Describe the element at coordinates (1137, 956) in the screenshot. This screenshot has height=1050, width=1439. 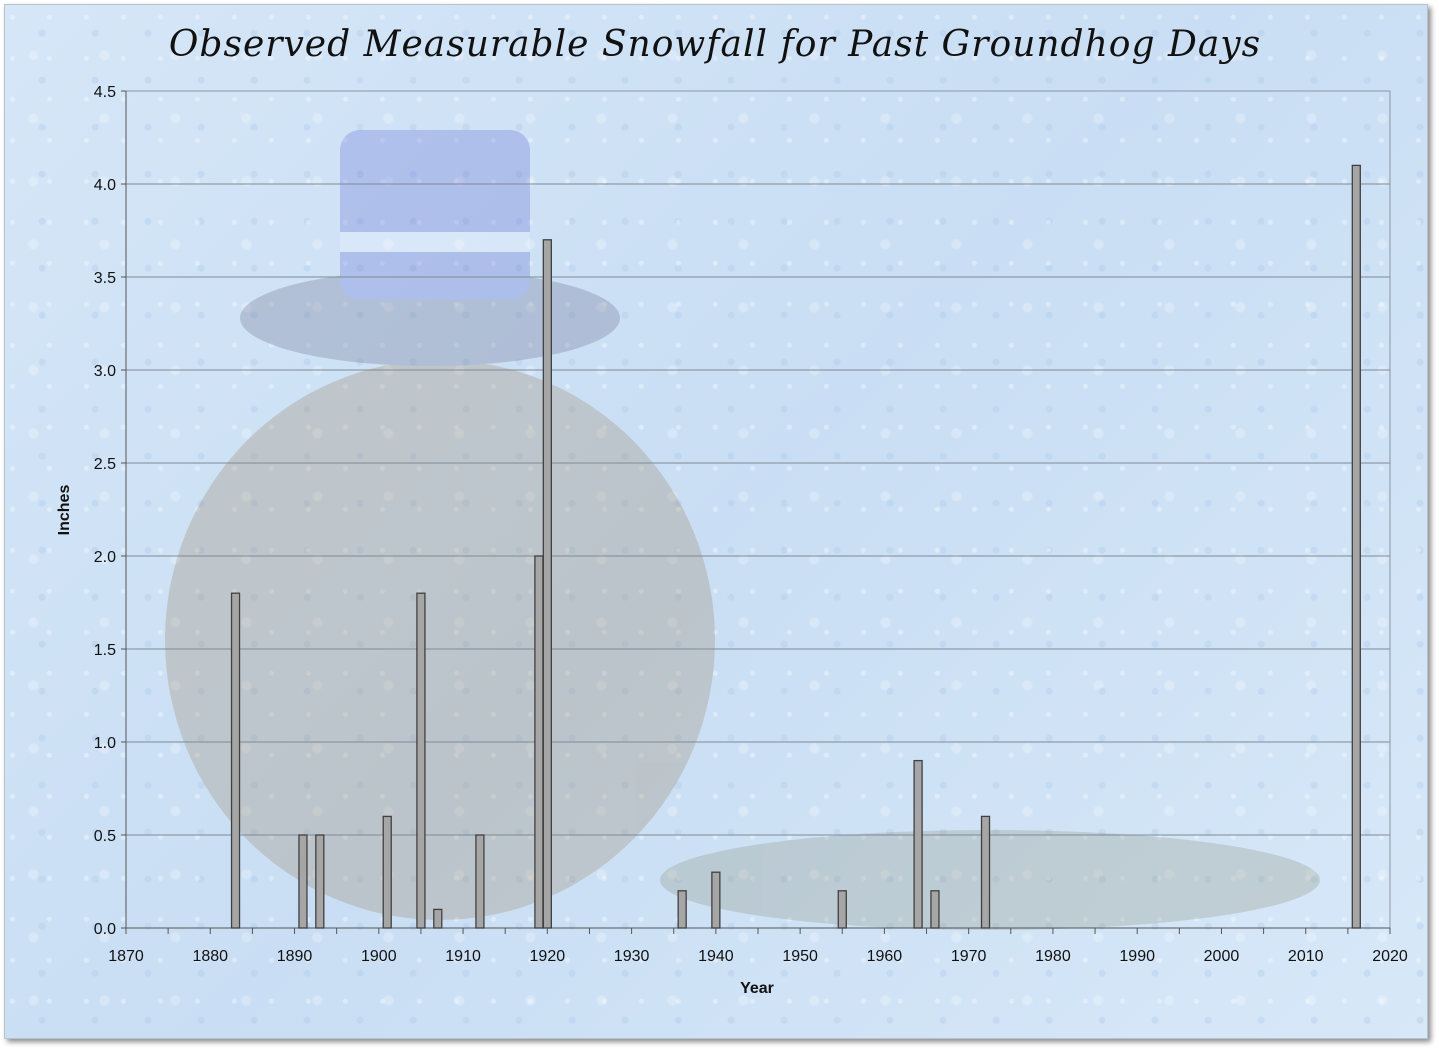
I see `x-tick-label: 1990` at that location.